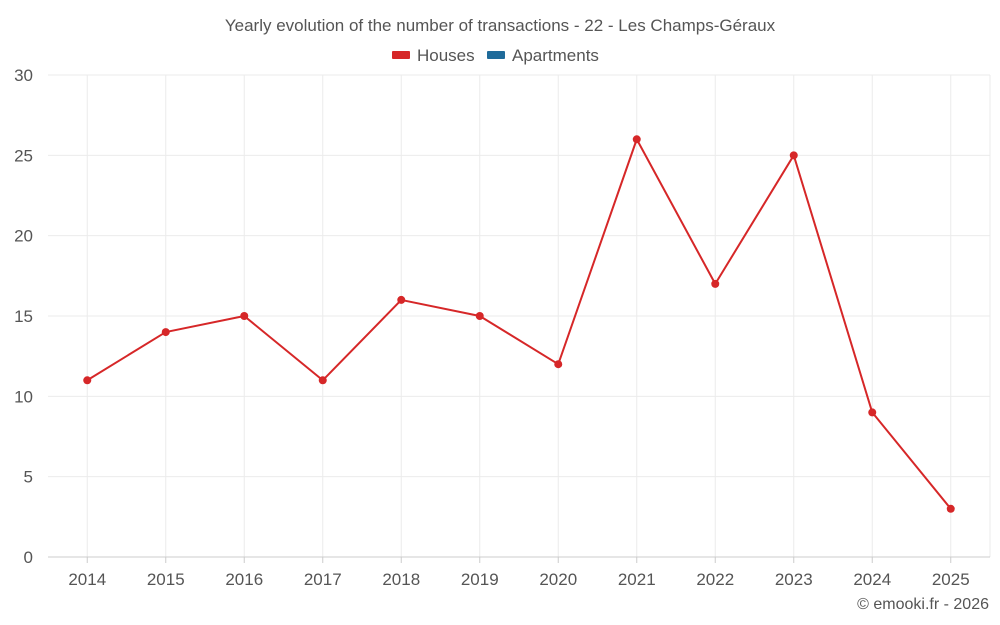 This screenshot has height=625, width=1000. What do you see at coordinates (558, 579) in the screenshot?
I see `x-tick-label: 2020` at bounding box center [558, 579].